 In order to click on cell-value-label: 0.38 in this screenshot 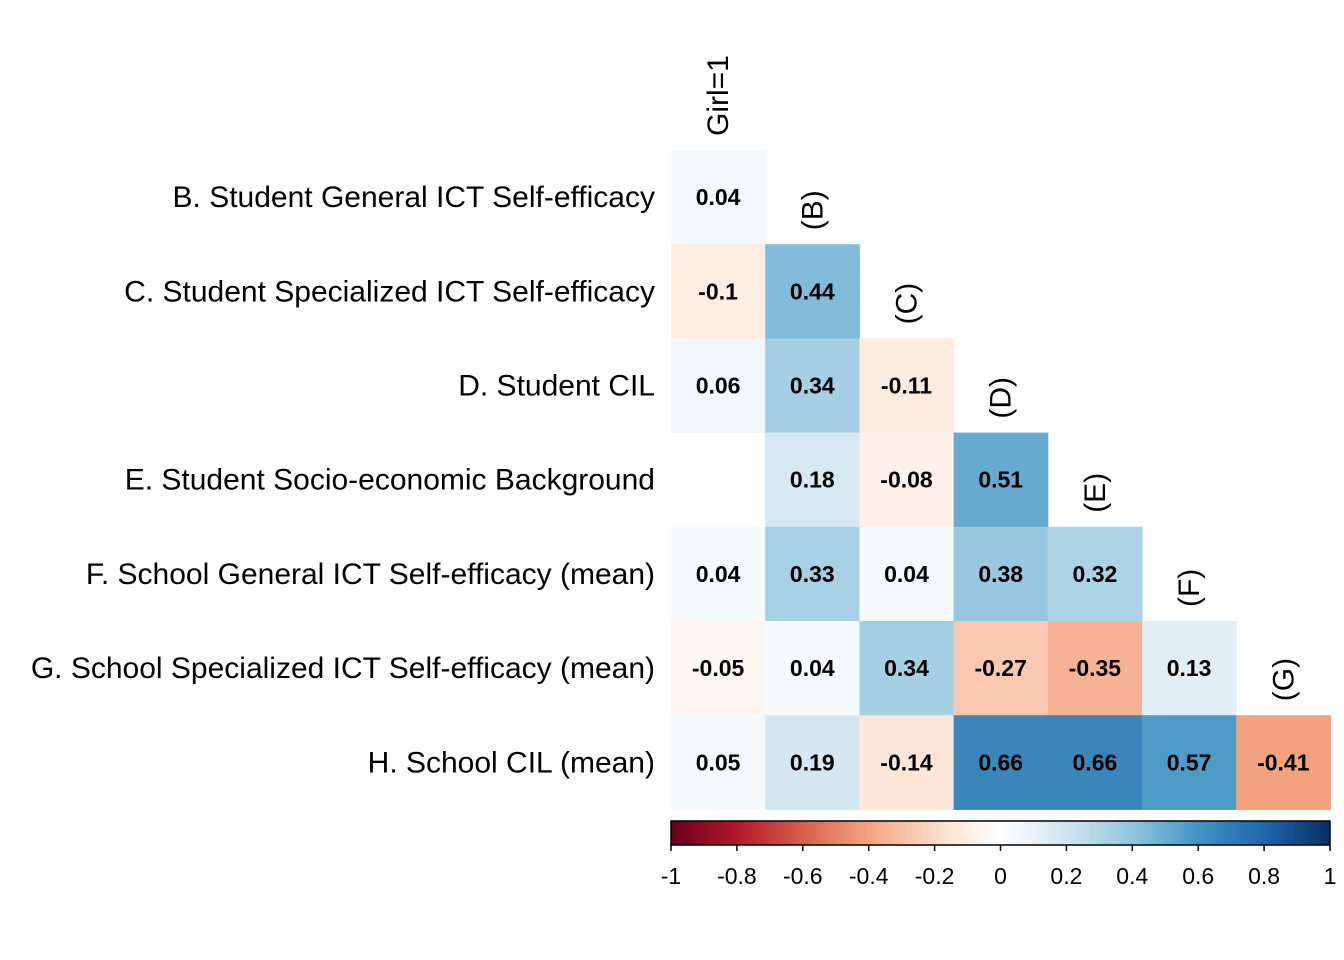, I will do `click(1000, 574)`.